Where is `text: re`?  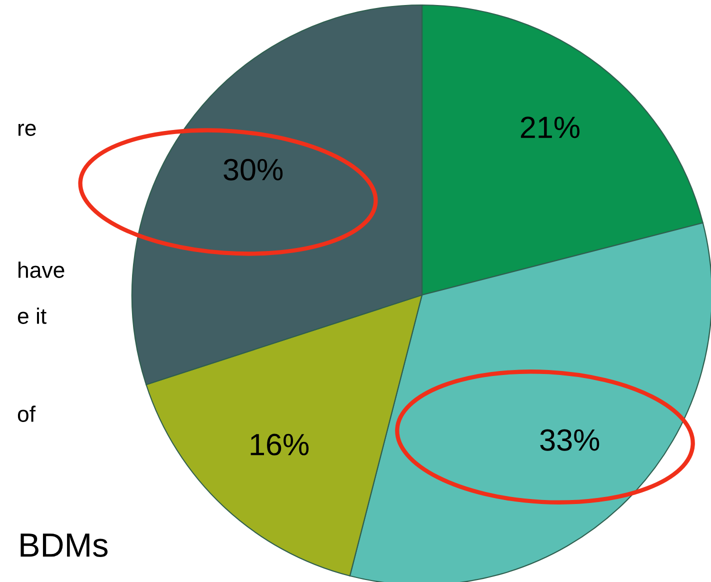 text: re is located at coordinates (27, 130).